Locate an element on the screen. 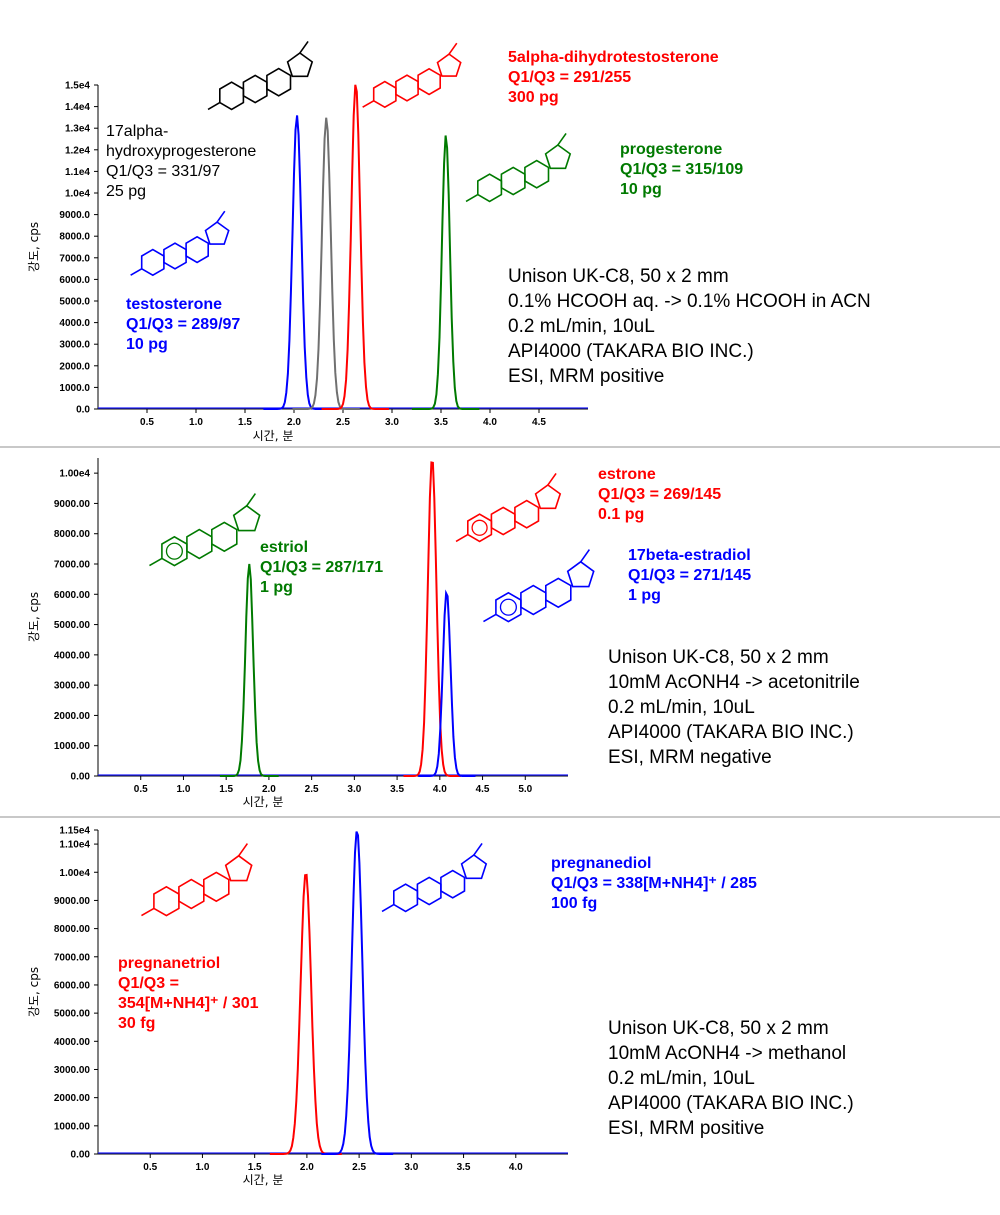 The width and height of the screenshot is (1000, 1215). structure-1-4-ring-d is located at coordinates (217, 233).